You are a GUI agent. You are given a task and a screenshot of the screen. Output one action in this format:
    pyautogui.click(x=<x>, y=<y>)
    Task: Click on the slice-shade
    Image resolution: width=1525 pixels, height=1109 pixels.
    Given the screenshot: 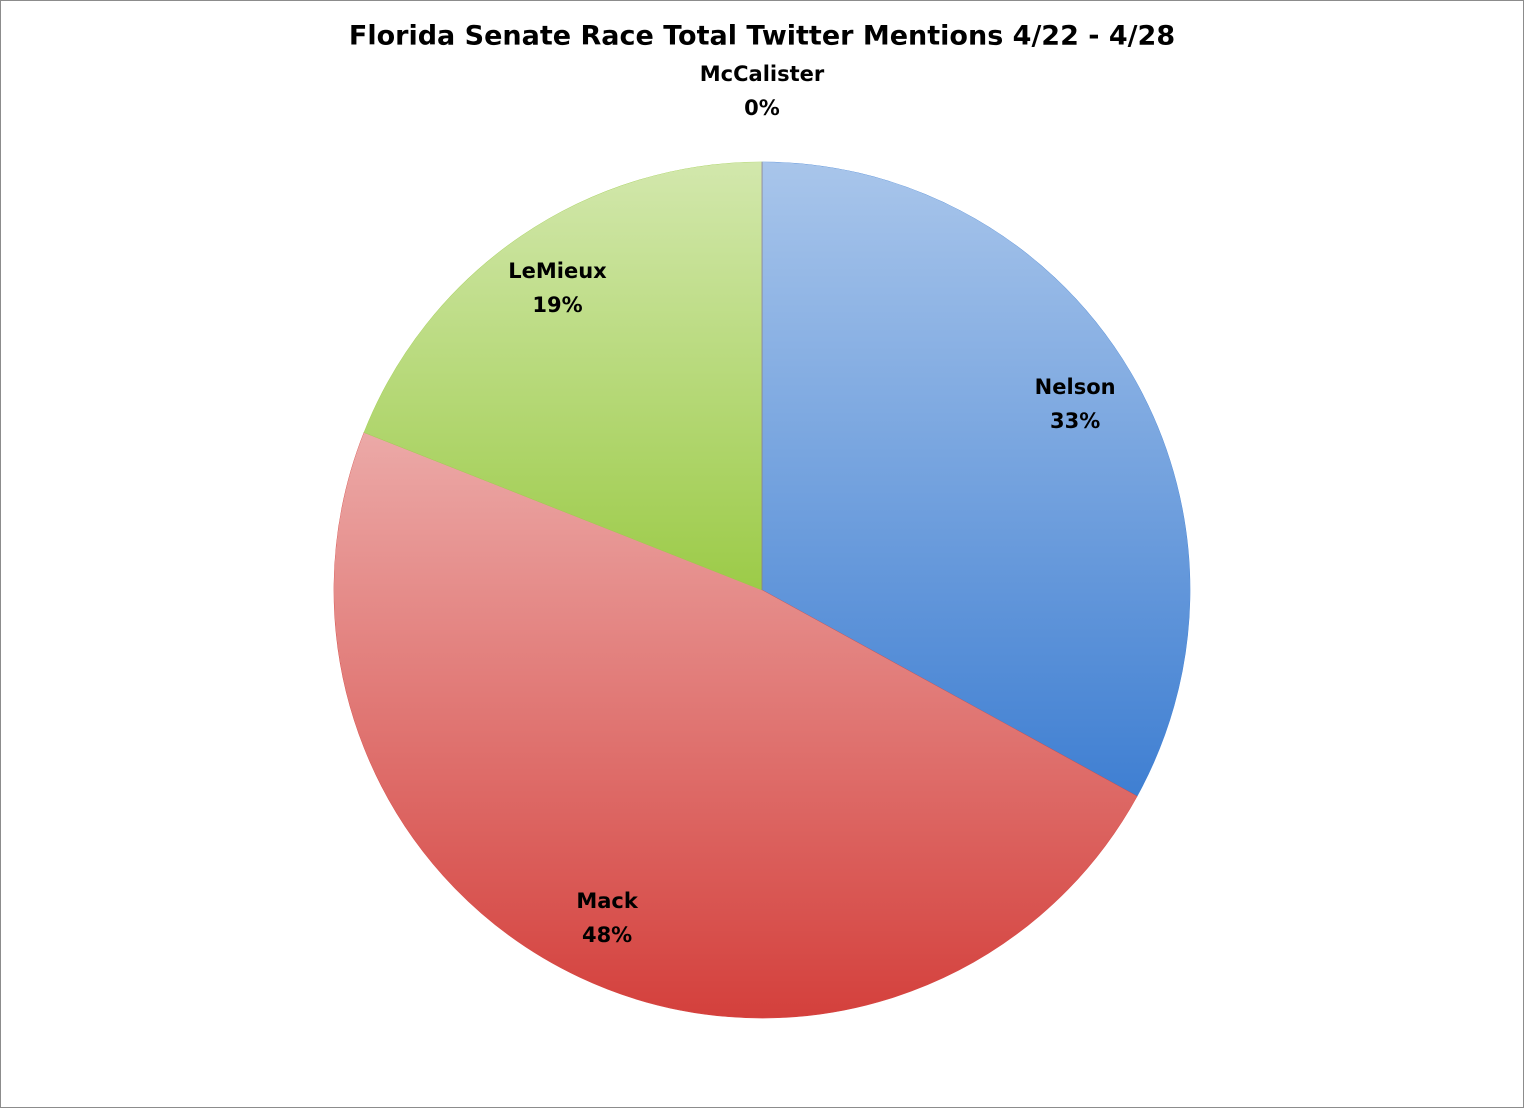 What is the action you would take?
    pyautogui.click(x=563, y=376)
    